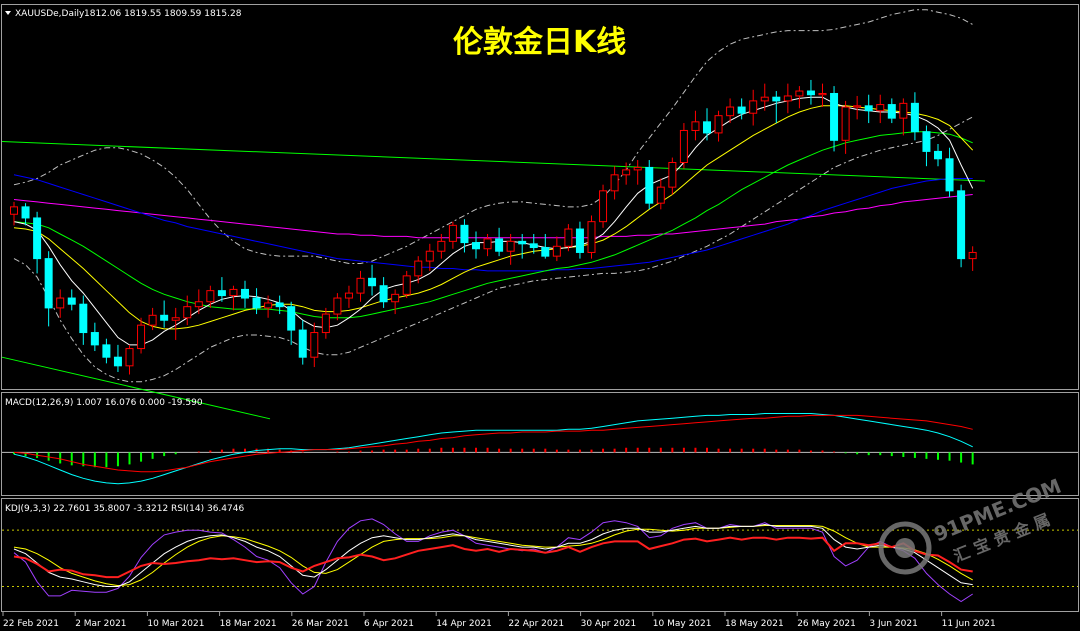 The width and height of the screenshot is (1080, 631). What do you see at coordinates (893, 624) in the screenshot?
I see `x-tick-label: 3 Jun 2021` at bounding box center [893, 624].